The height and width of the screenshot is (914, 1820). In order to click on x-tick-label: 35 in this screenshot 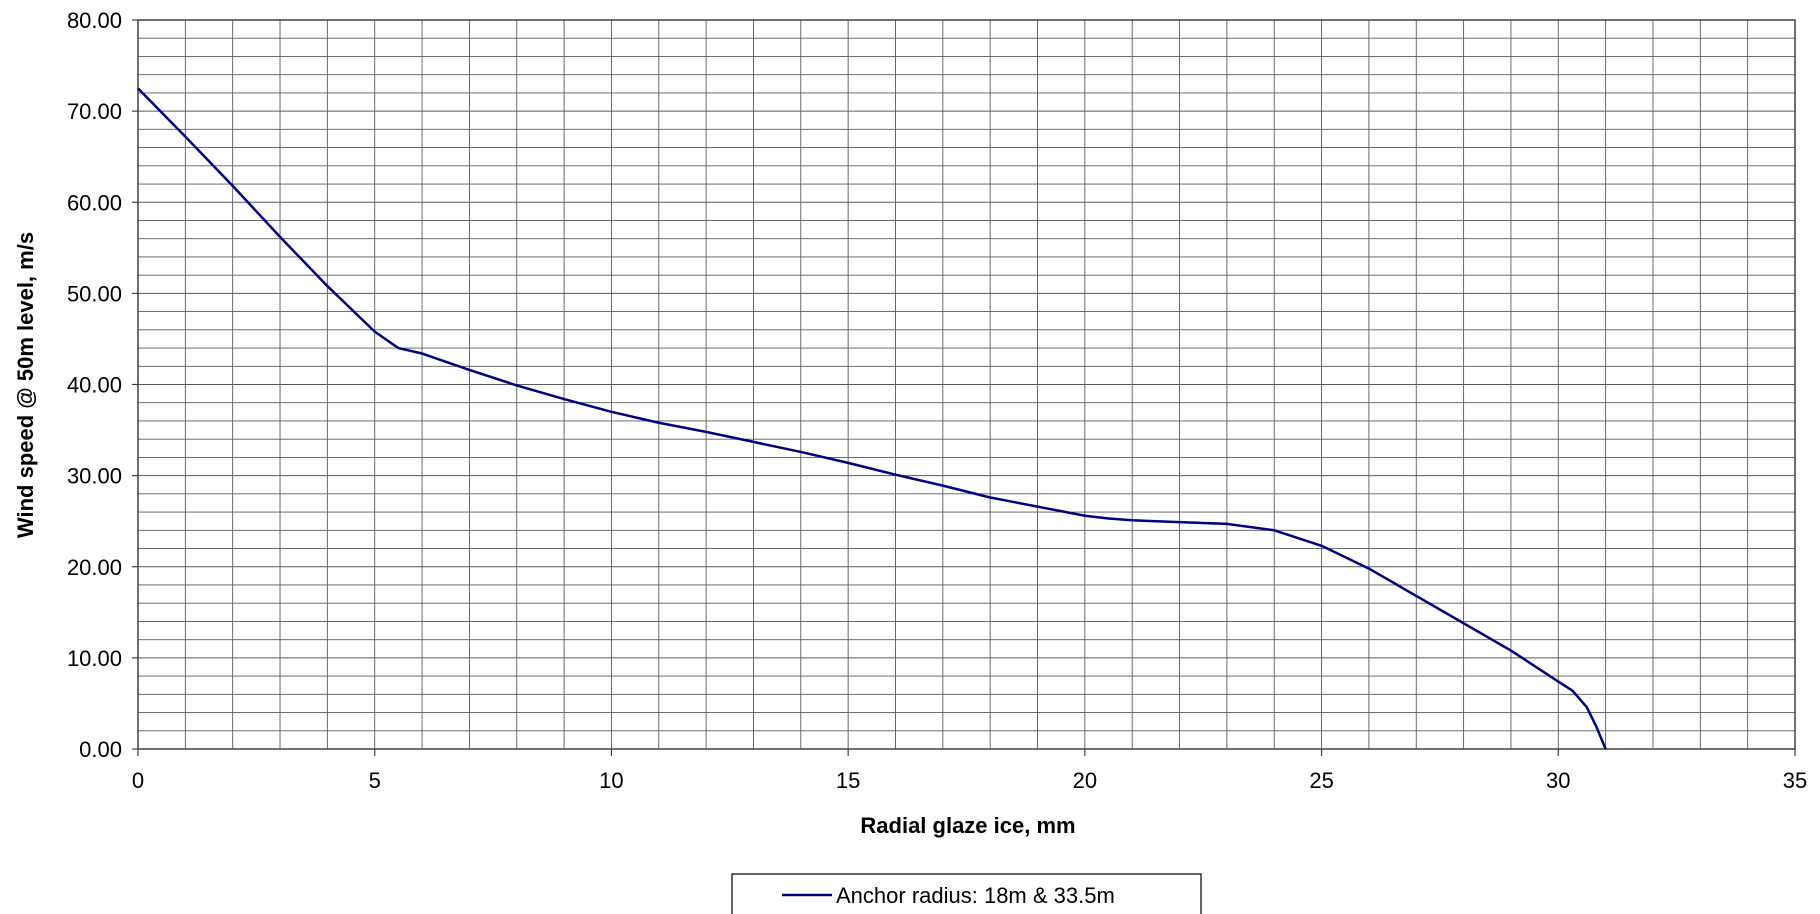, I will do `click(1795, 780)`.